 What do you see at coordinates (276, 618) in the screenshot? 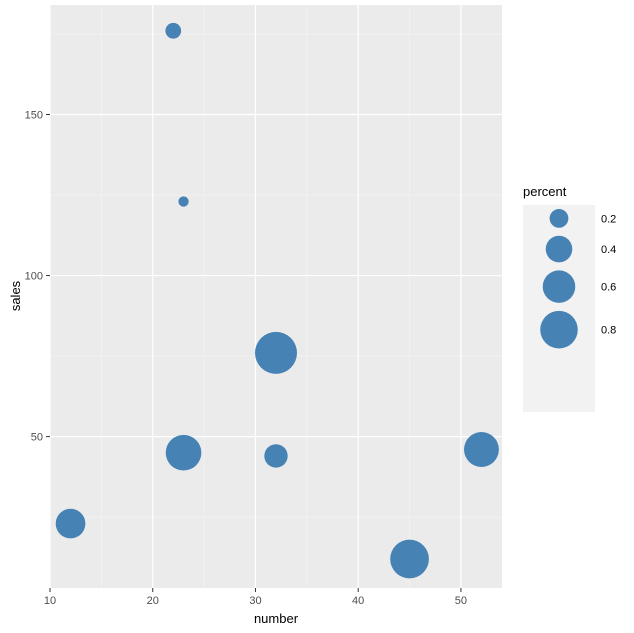
I see `x-axis-title: number` at bounding box center [276, 618].